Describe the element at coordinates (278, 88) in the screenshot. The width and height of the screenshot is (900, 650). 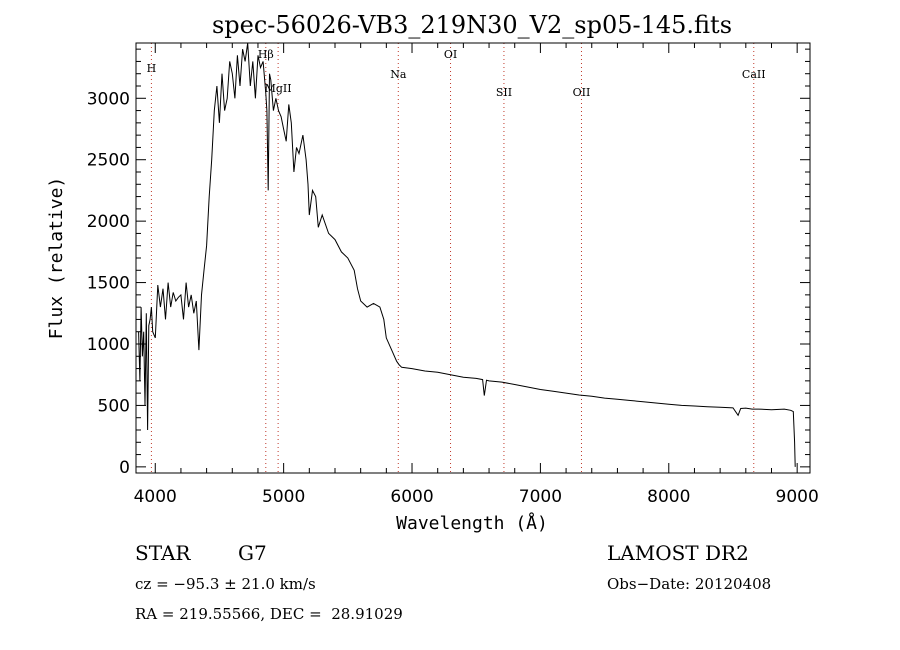
I see `line-marker-label: MgII` at that location.